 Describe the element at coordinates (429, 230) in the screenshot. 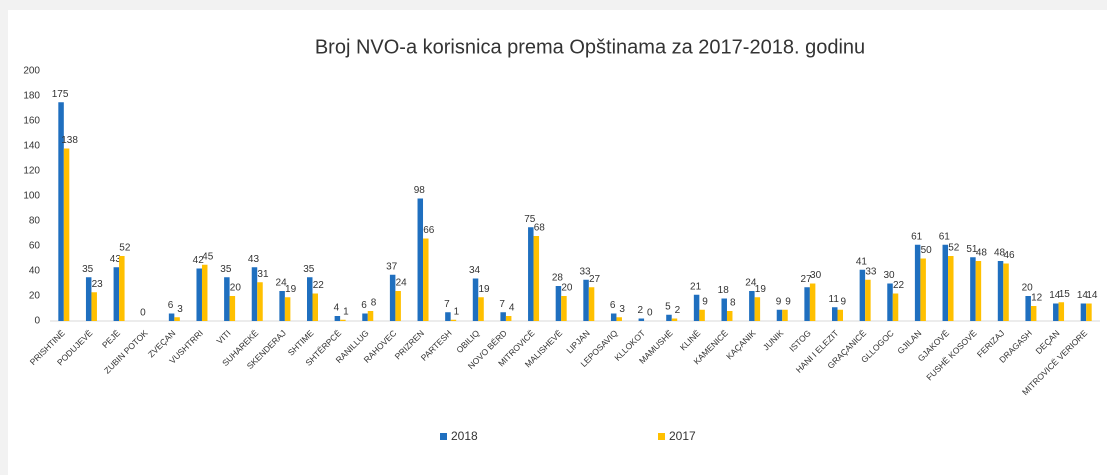

I see `value-label: 66` at that location.